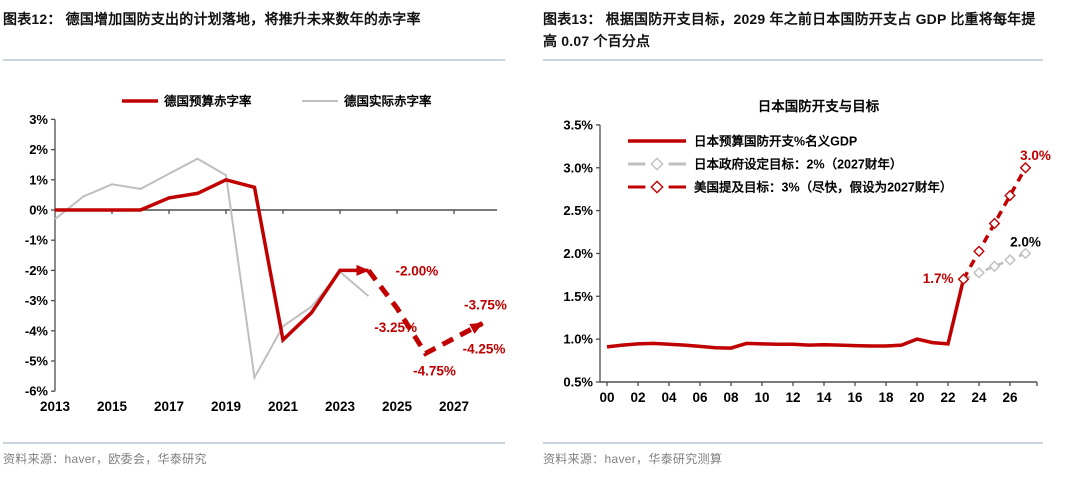 The height and width of the screenshot is (486, 1080). What do you see at coordinates (388, 101) in the screenshot?
I see `legend-label: 德国实际赤字率` at bounding box center [388, 101].